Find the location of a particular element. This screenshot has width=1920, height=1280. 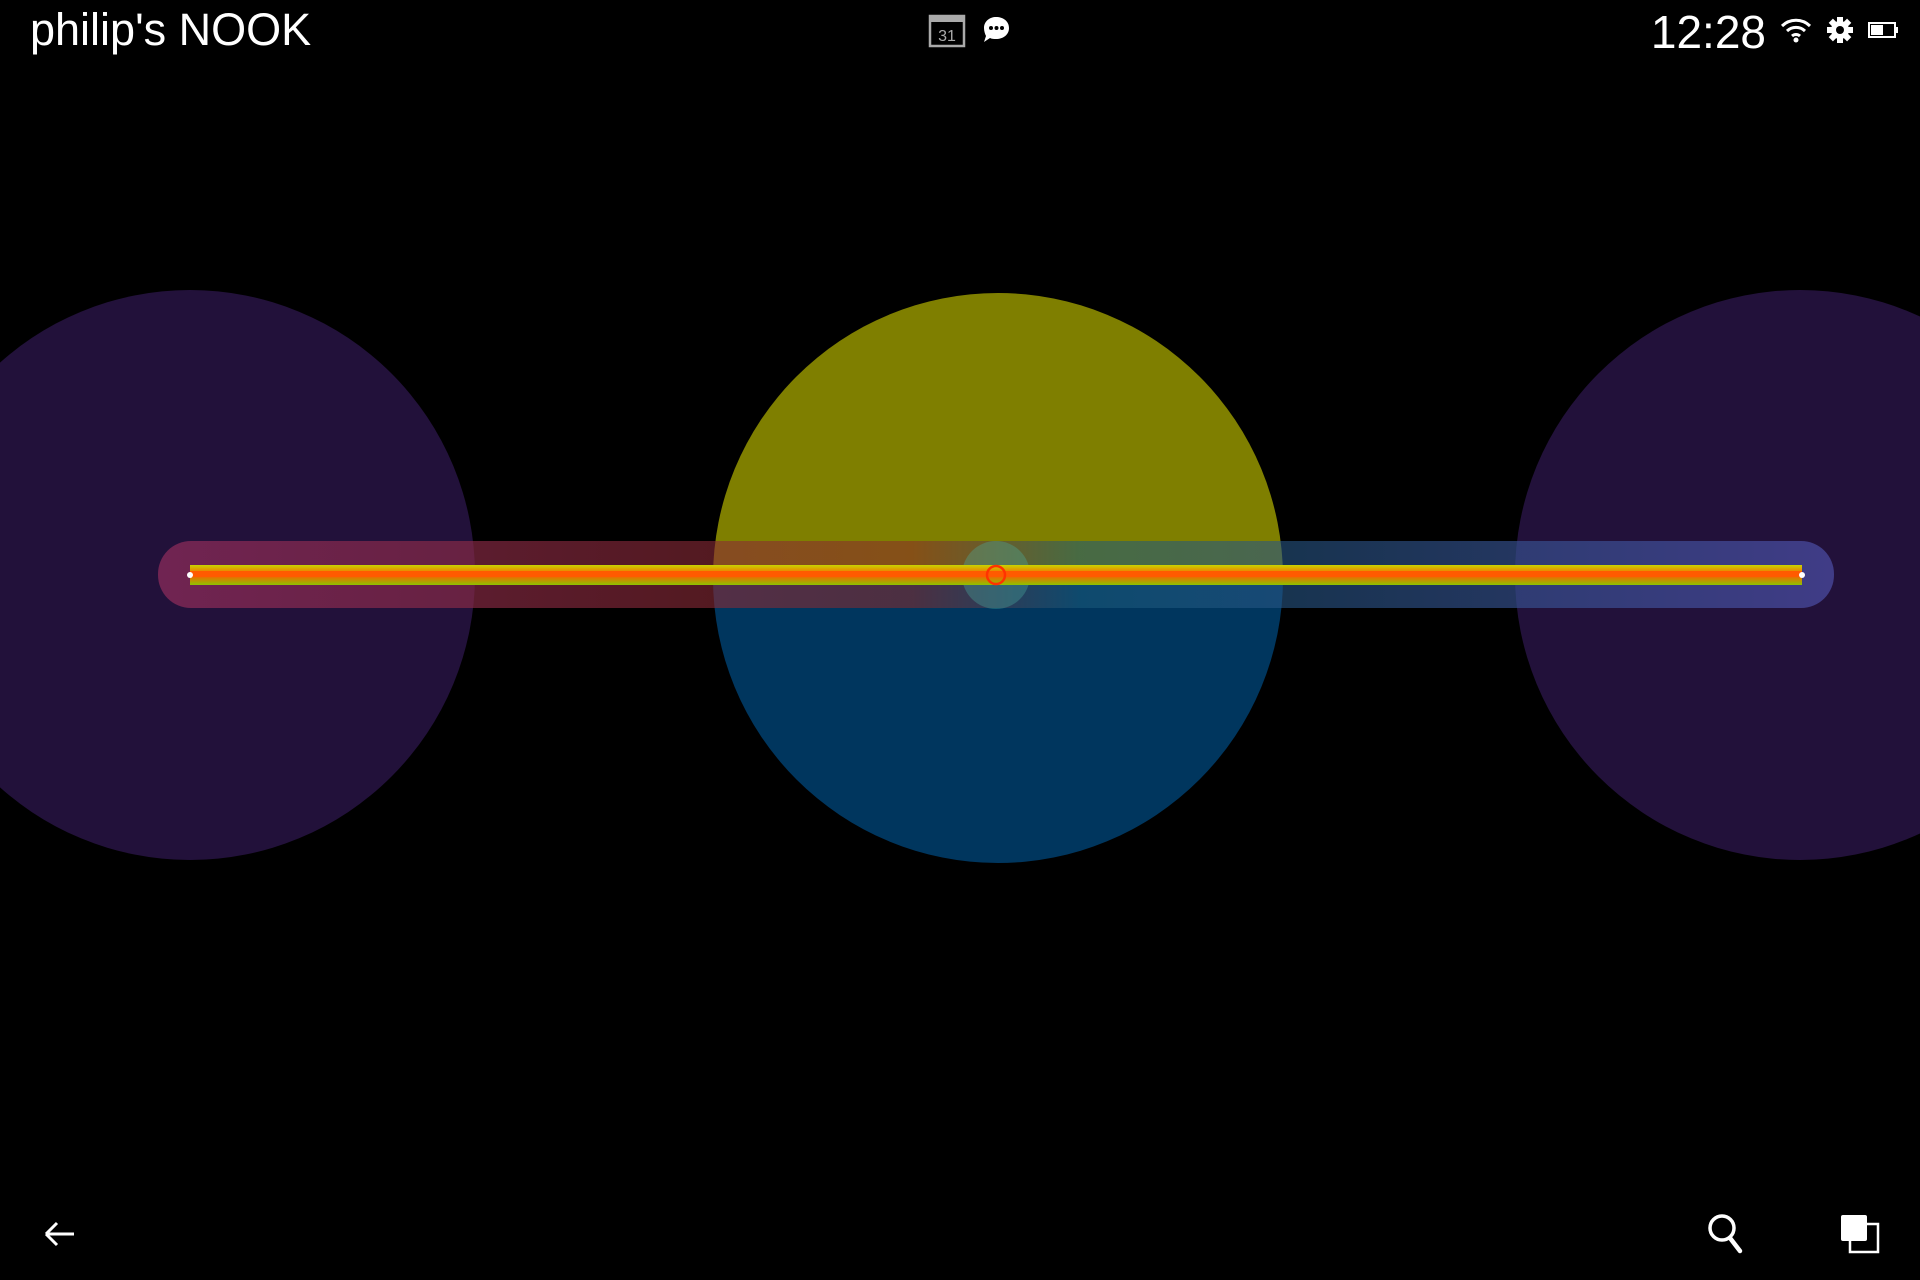

recent-apps-button is located at coordinates (1860, 1236).